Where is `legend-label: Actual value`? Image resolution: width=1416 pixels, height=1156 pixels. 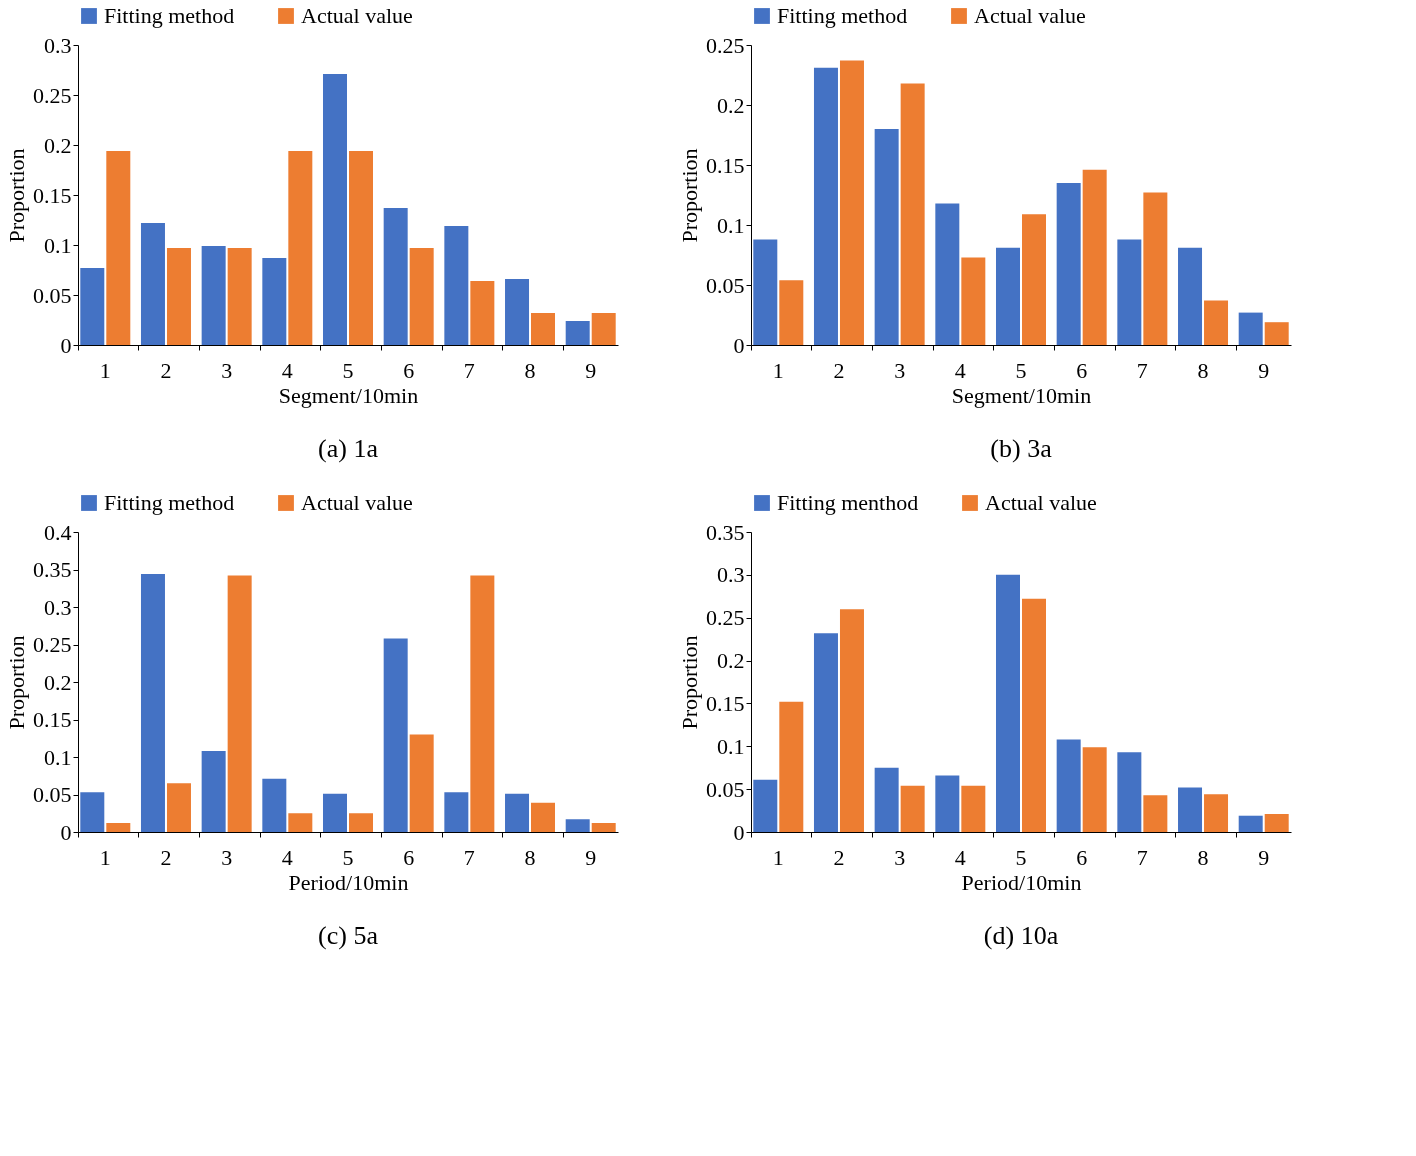 legend-label: Actual value is located at coordinates (357, 502).